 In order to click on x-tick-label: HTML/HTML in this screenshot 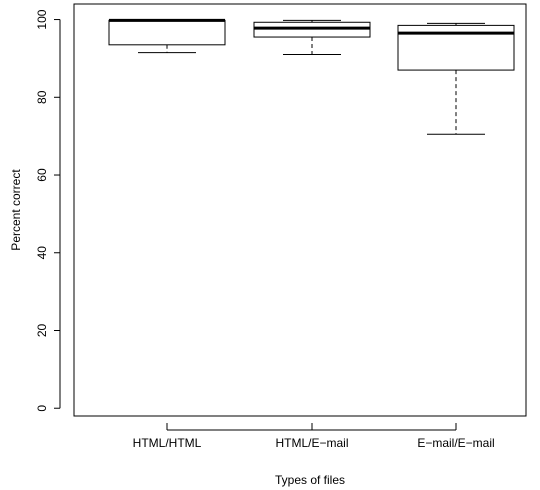, I will do `click(167, 443)`.